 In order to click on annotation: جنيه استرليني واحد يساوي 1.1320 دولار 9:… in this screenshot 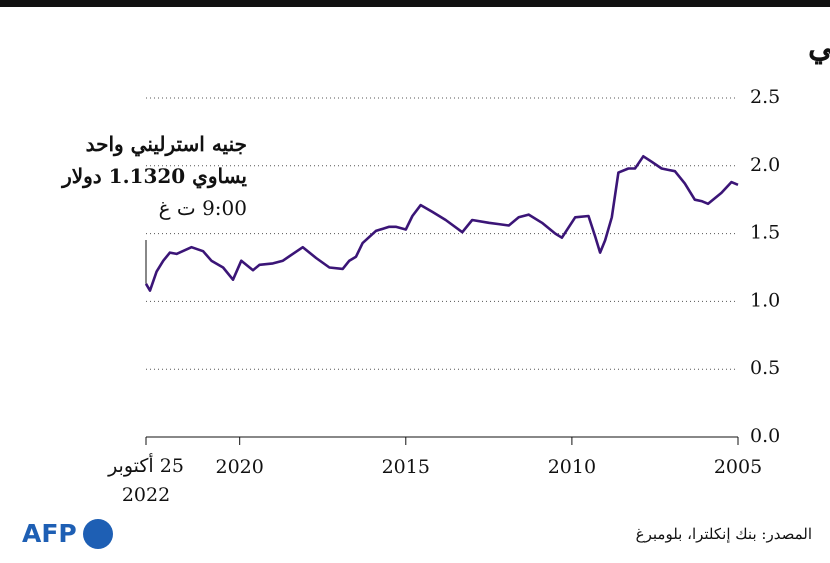, I will do `click(123, 176)`.